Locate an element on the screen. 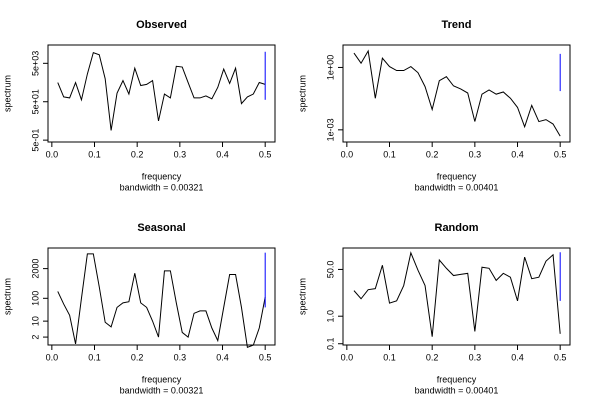 This screenshot has height=400, width=600. panel-title: Trend is located at coordinates (457, 25).